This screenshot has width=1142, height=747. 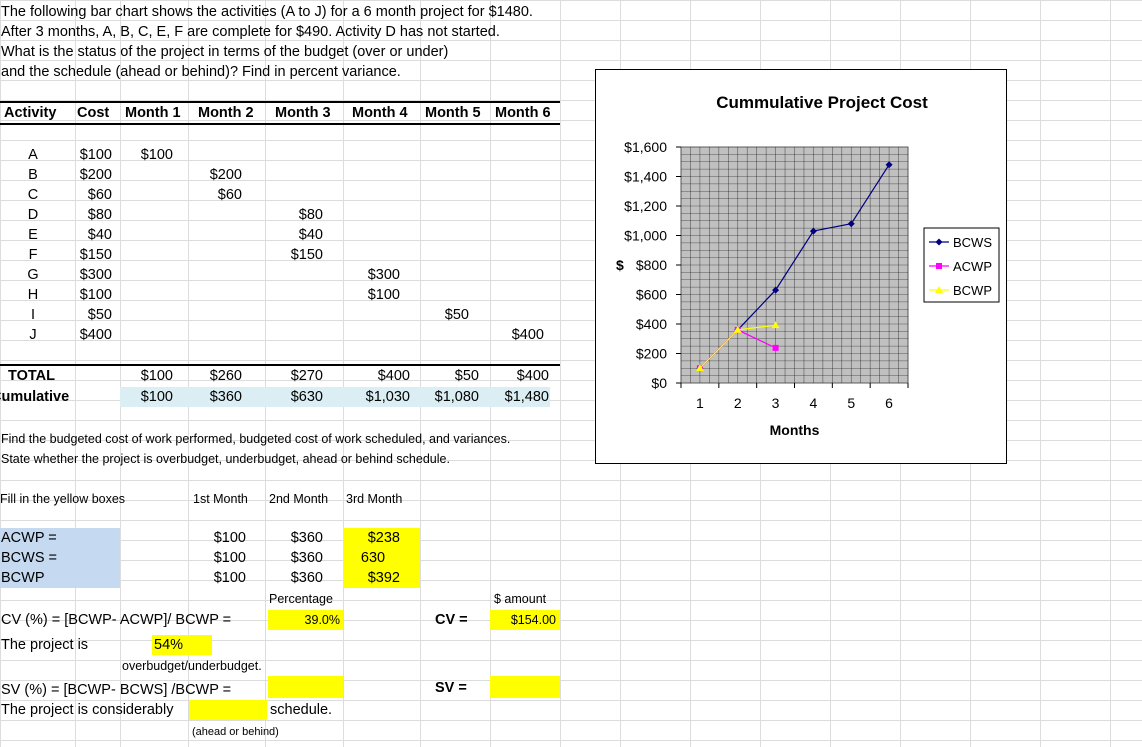 What do you see at coordinates (33, 155) in the screenshot?
I see `activity-id: A` at bounding box center [33, 155].